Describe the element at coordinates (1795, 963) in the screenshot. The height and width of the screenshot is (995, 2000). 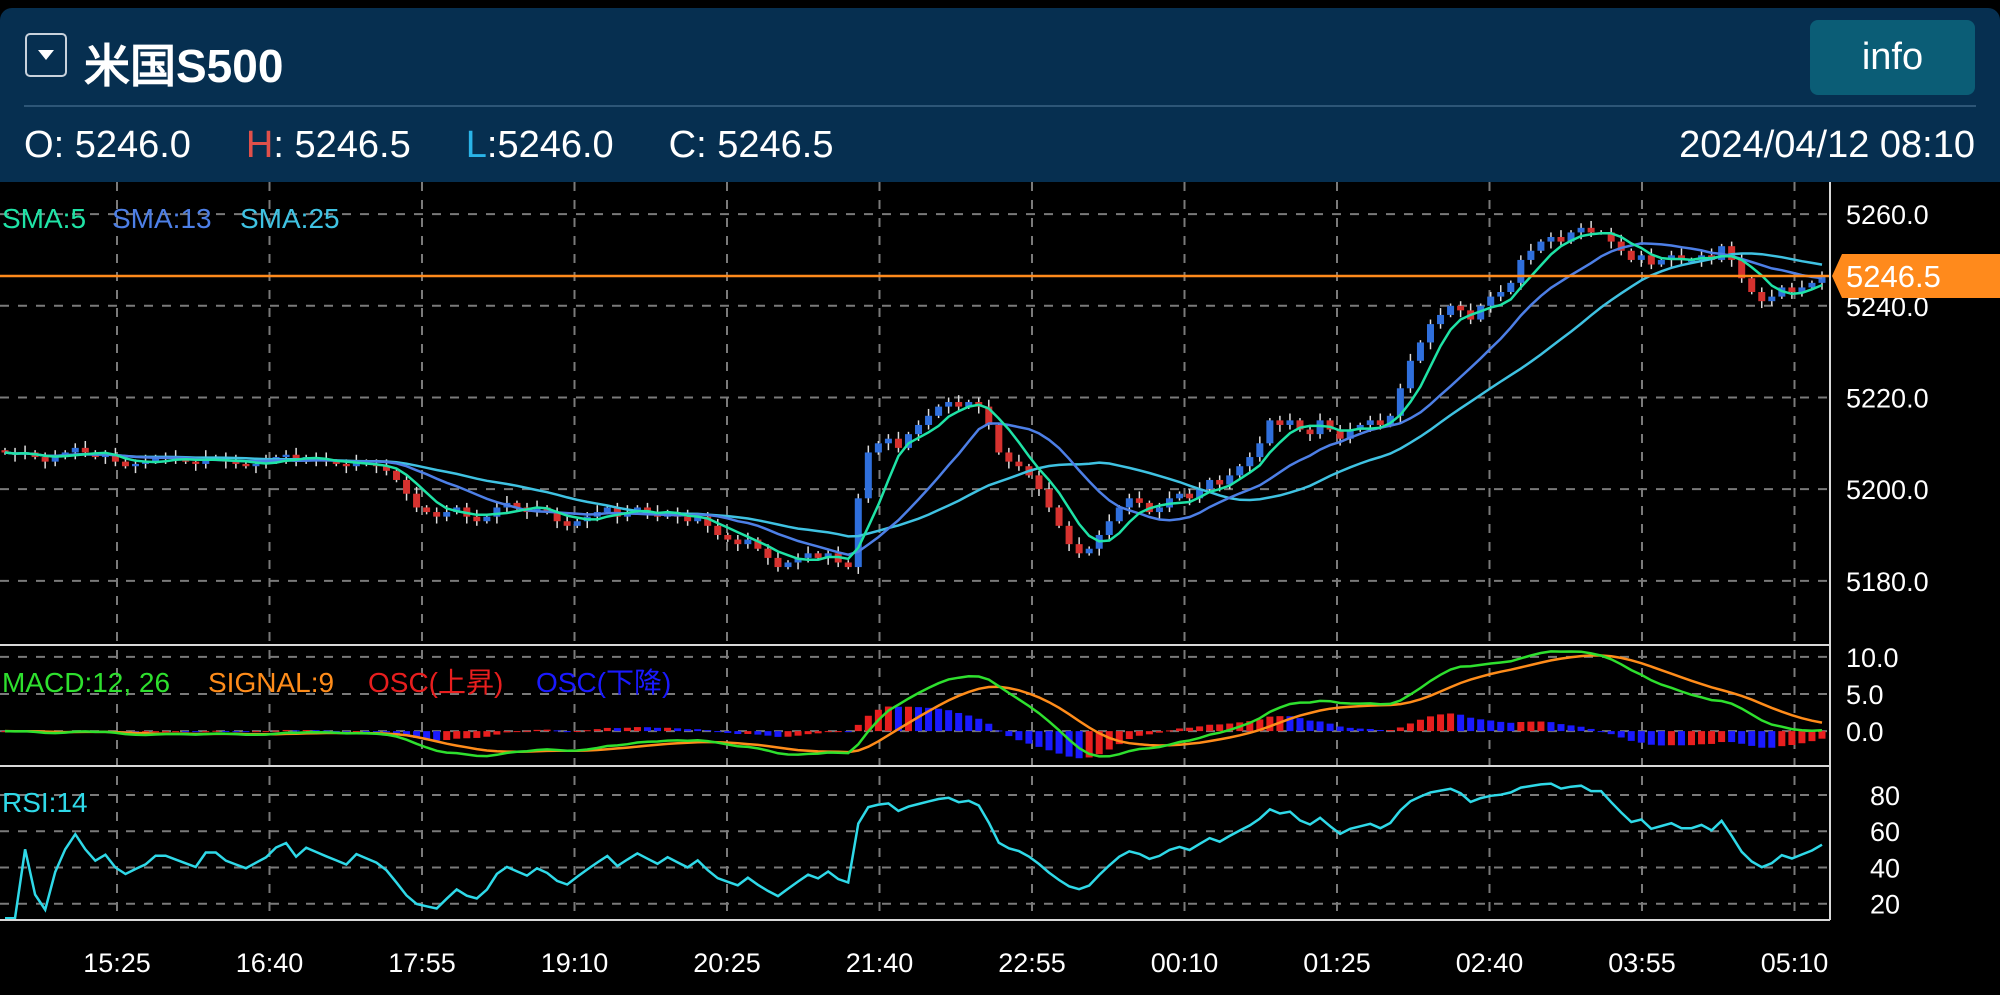
I see `time-tick-label: 05:10` at that location.